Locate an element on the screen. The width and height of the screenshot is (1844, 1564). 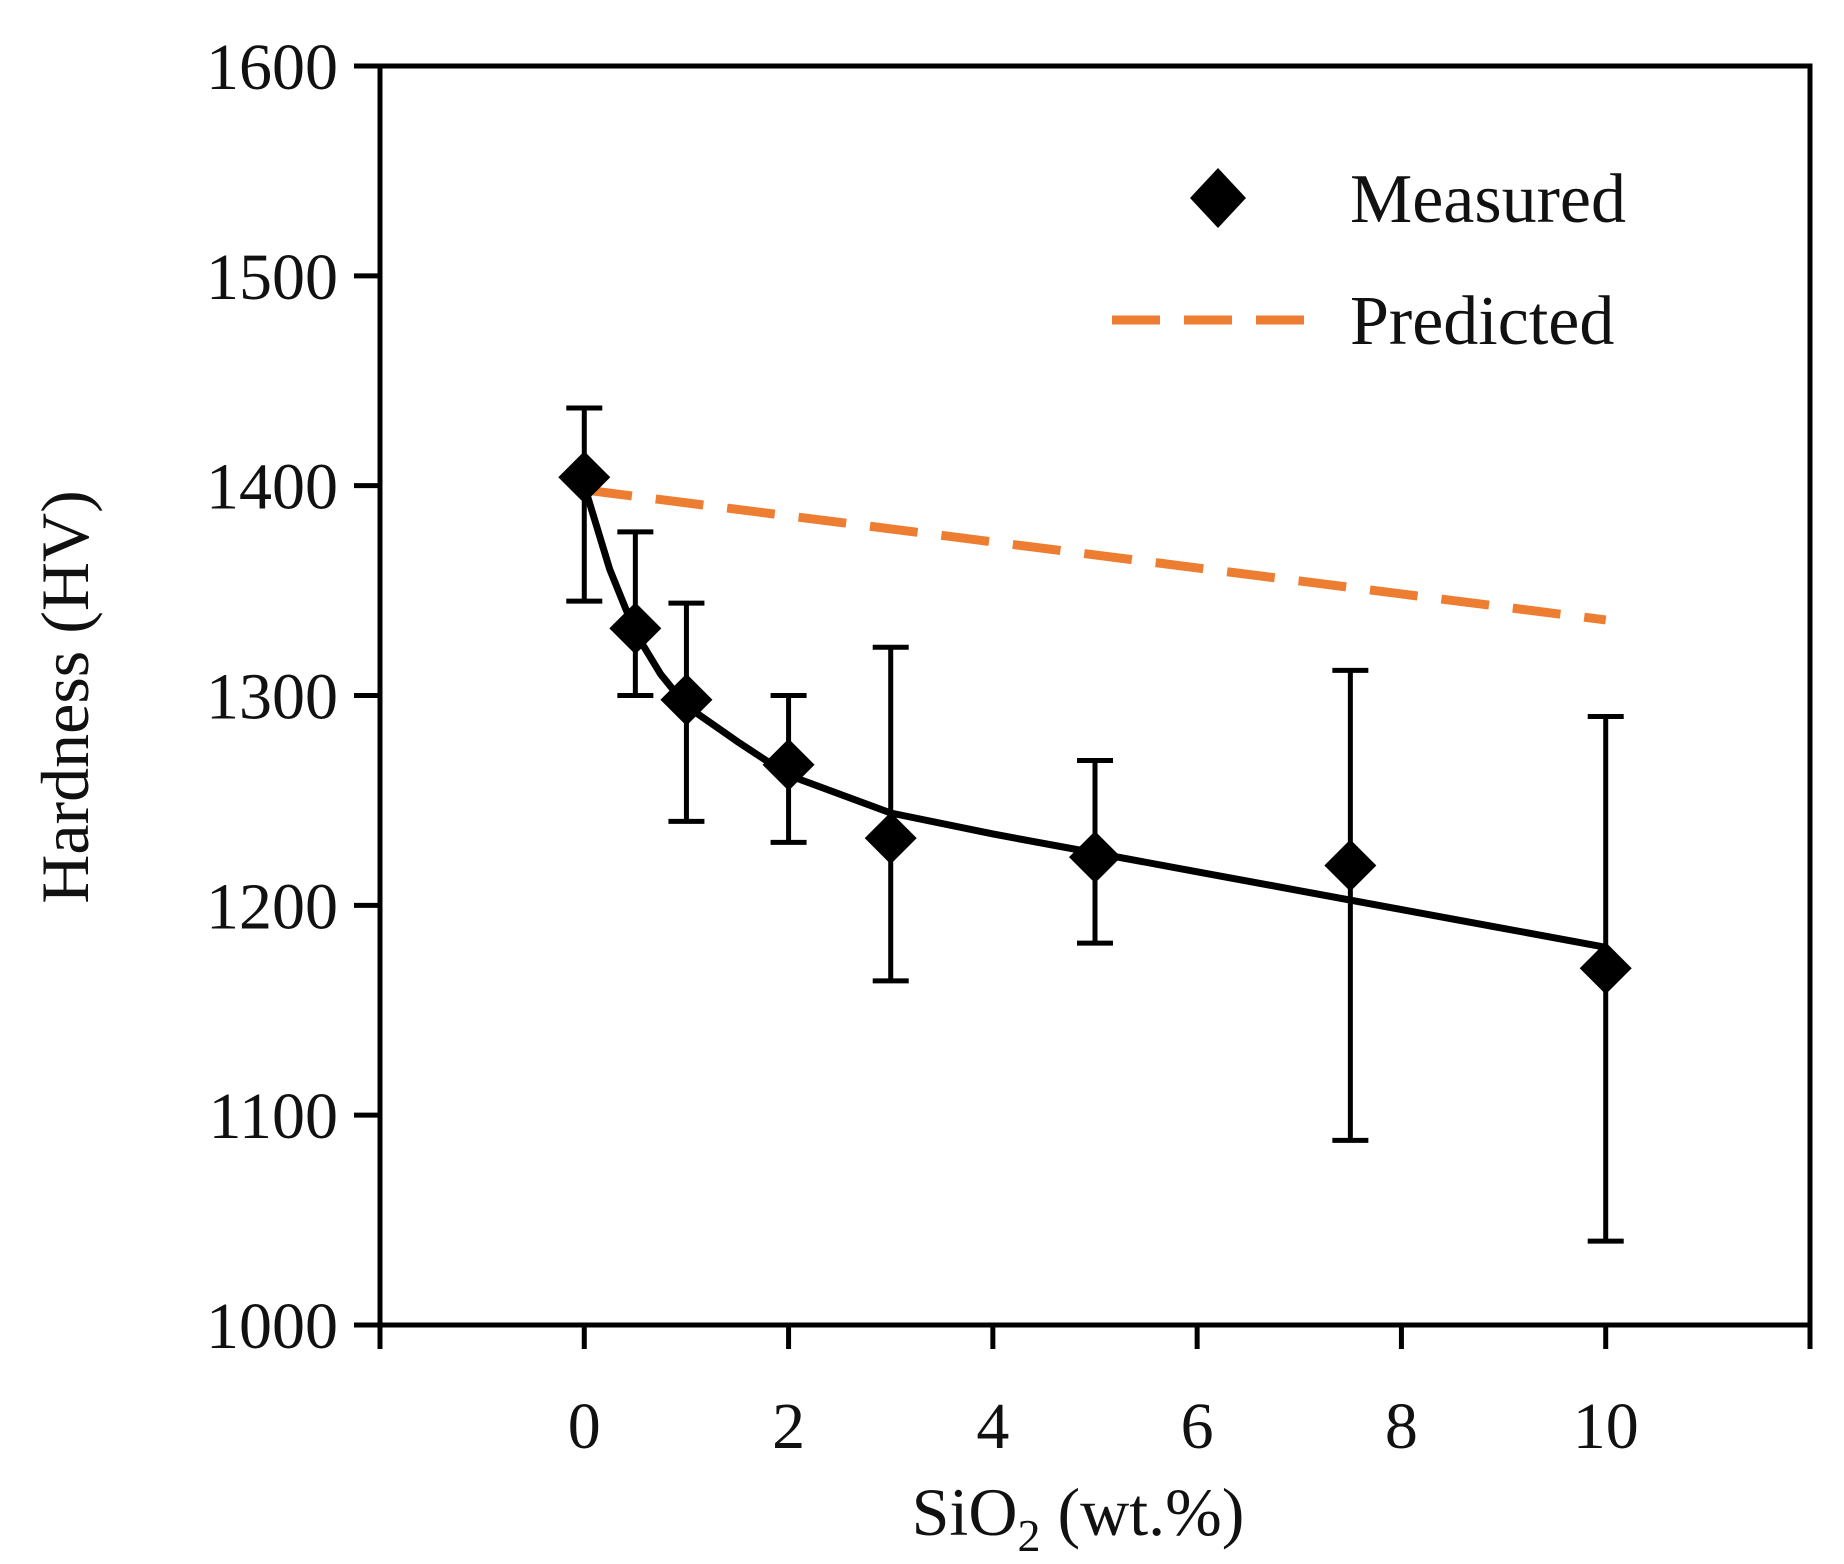
y-tick-label: 1500 is located at coordinates (272, 277).